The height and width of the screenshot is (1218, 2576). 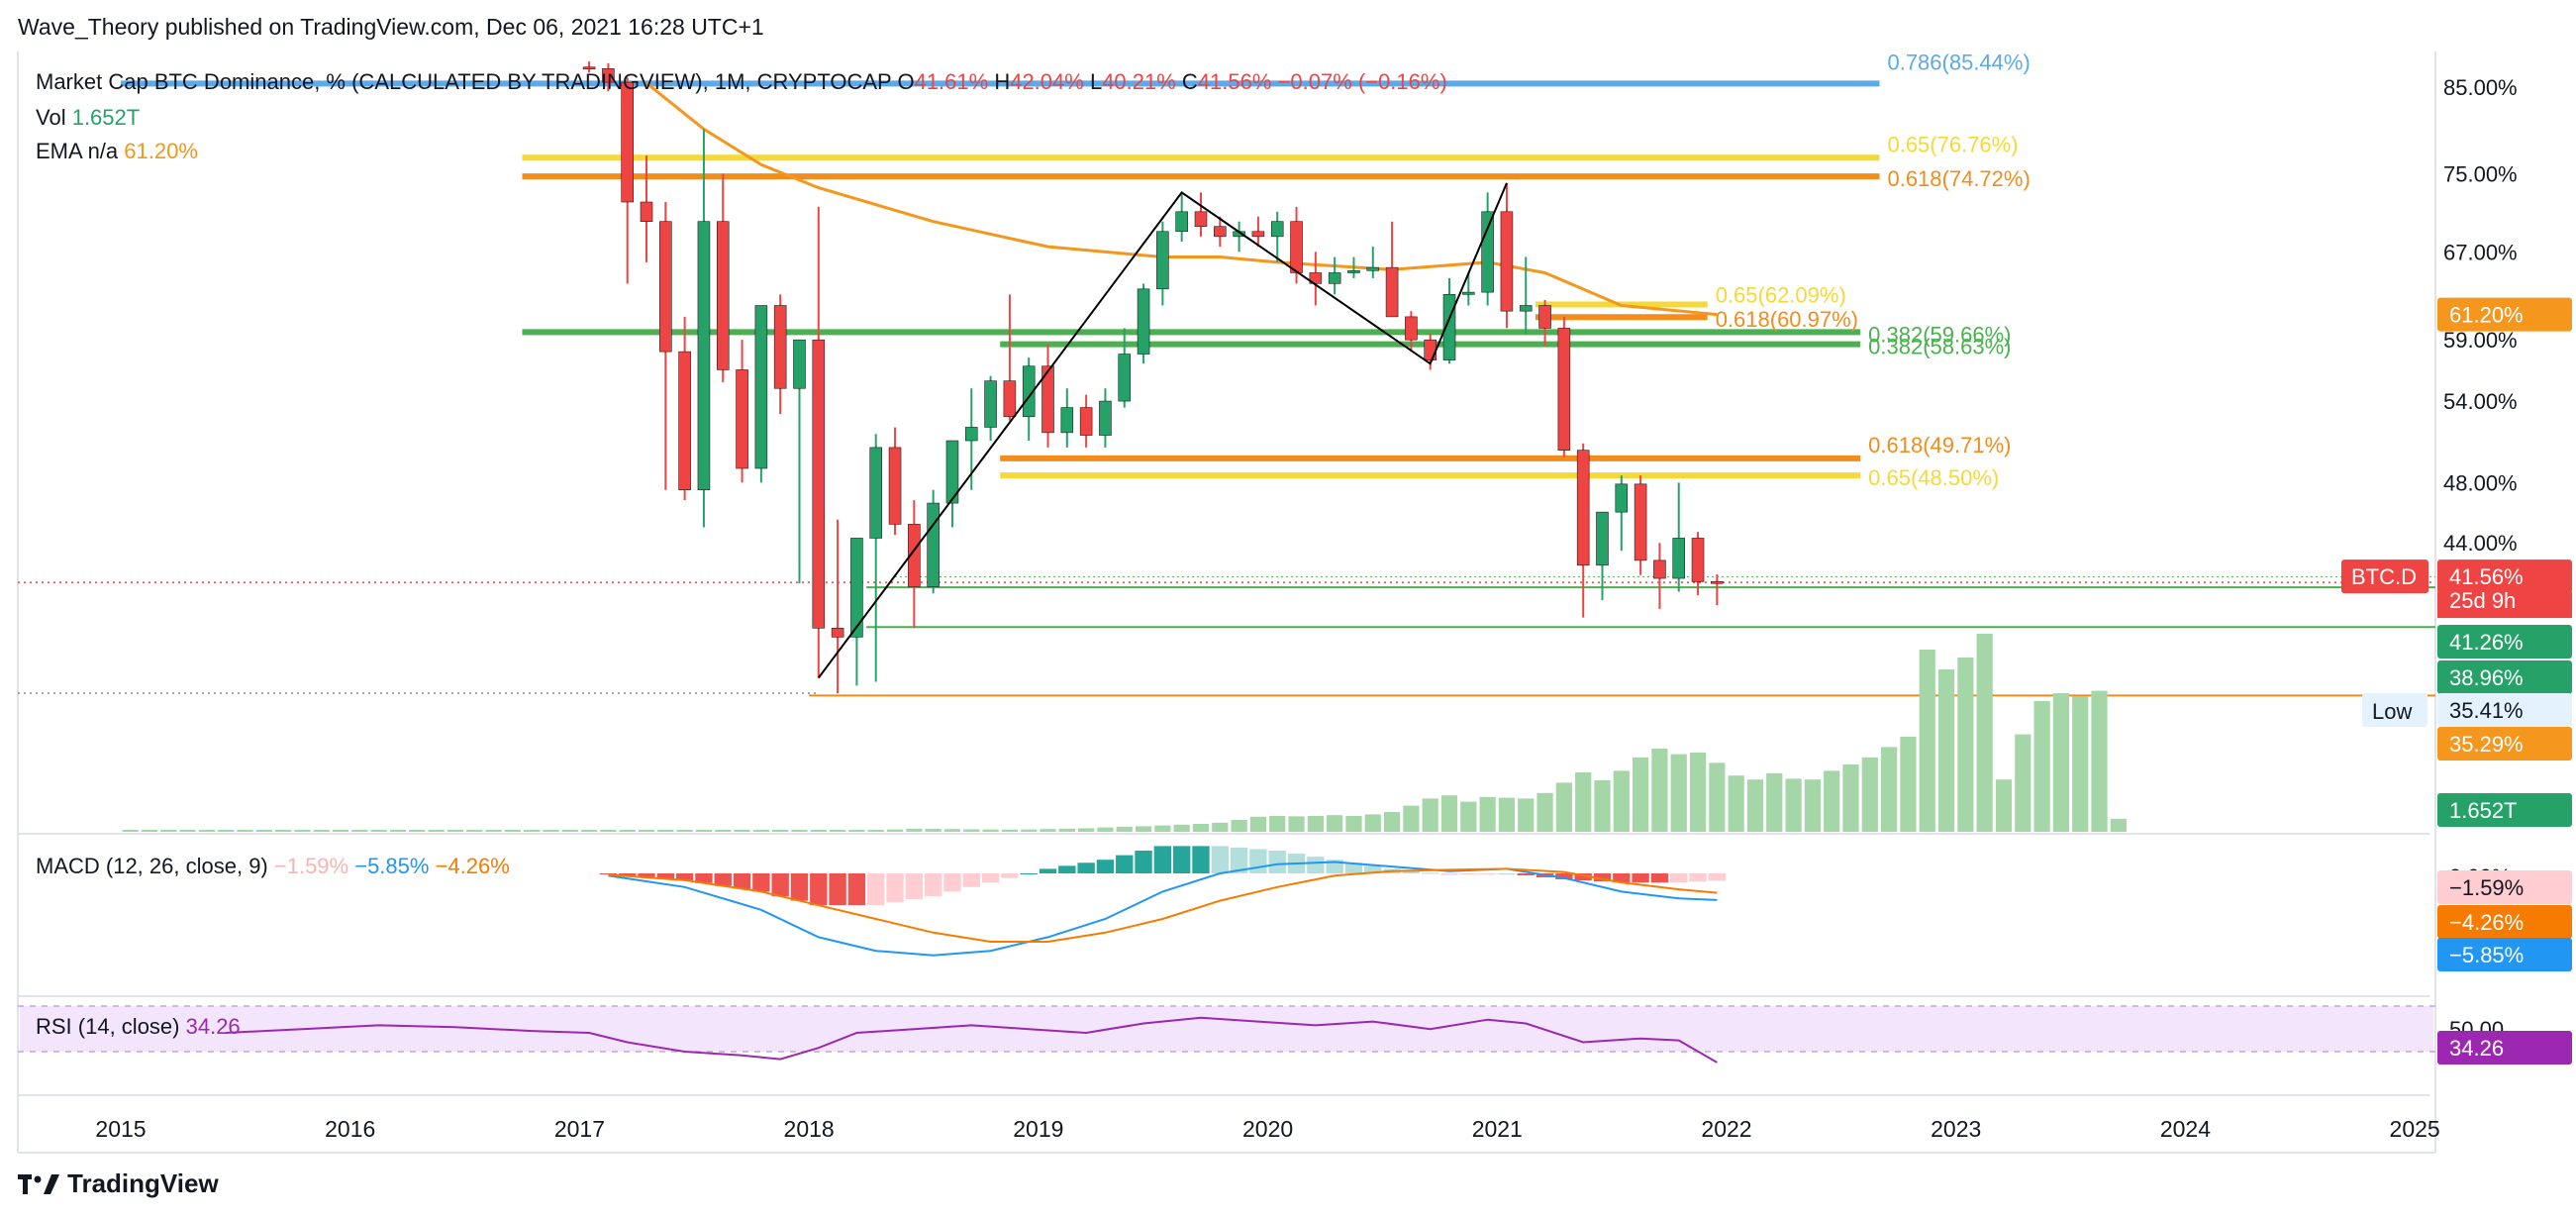 What do you see at coordinates (972, 1040) in the screenshot?
I see `rsi-line` at bounding box center [972, 1040].